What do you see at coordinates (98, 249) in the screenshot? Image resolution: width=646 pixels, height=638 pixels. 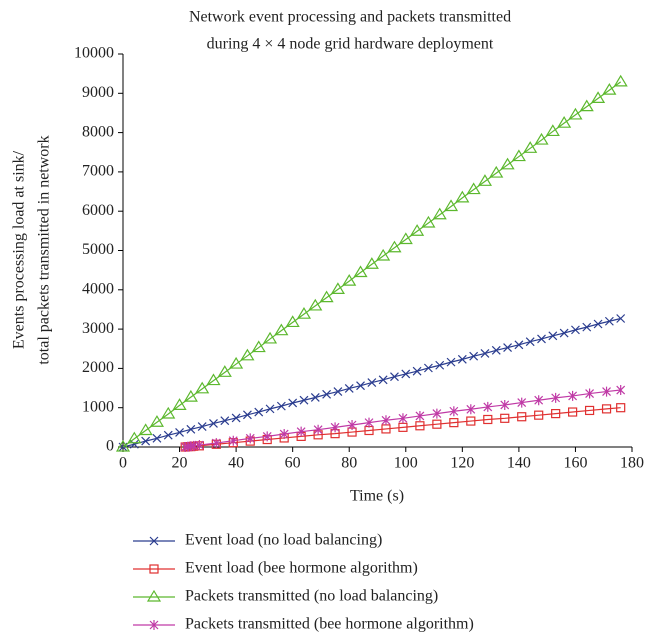 I see `y-tick-label: 5000` at bounding box center [98, 249].